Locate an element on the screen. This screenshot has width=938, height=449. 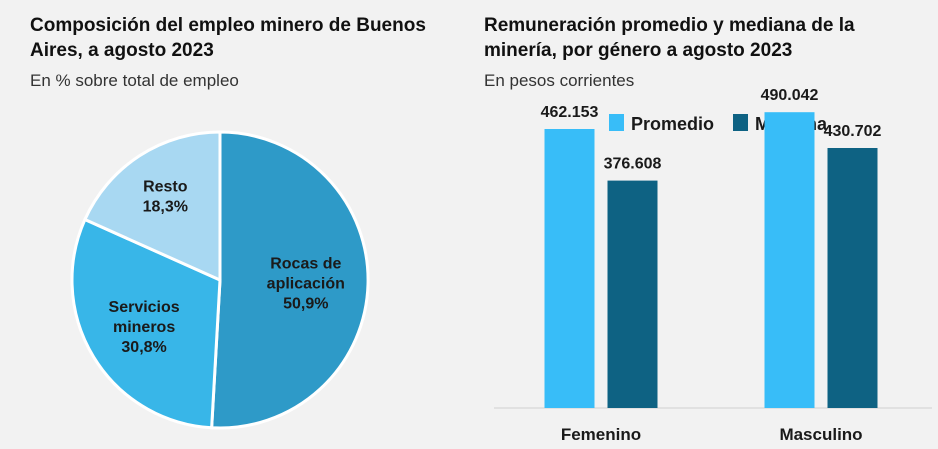
x-tick-label: Masculino is located at coordinates (820, 434).